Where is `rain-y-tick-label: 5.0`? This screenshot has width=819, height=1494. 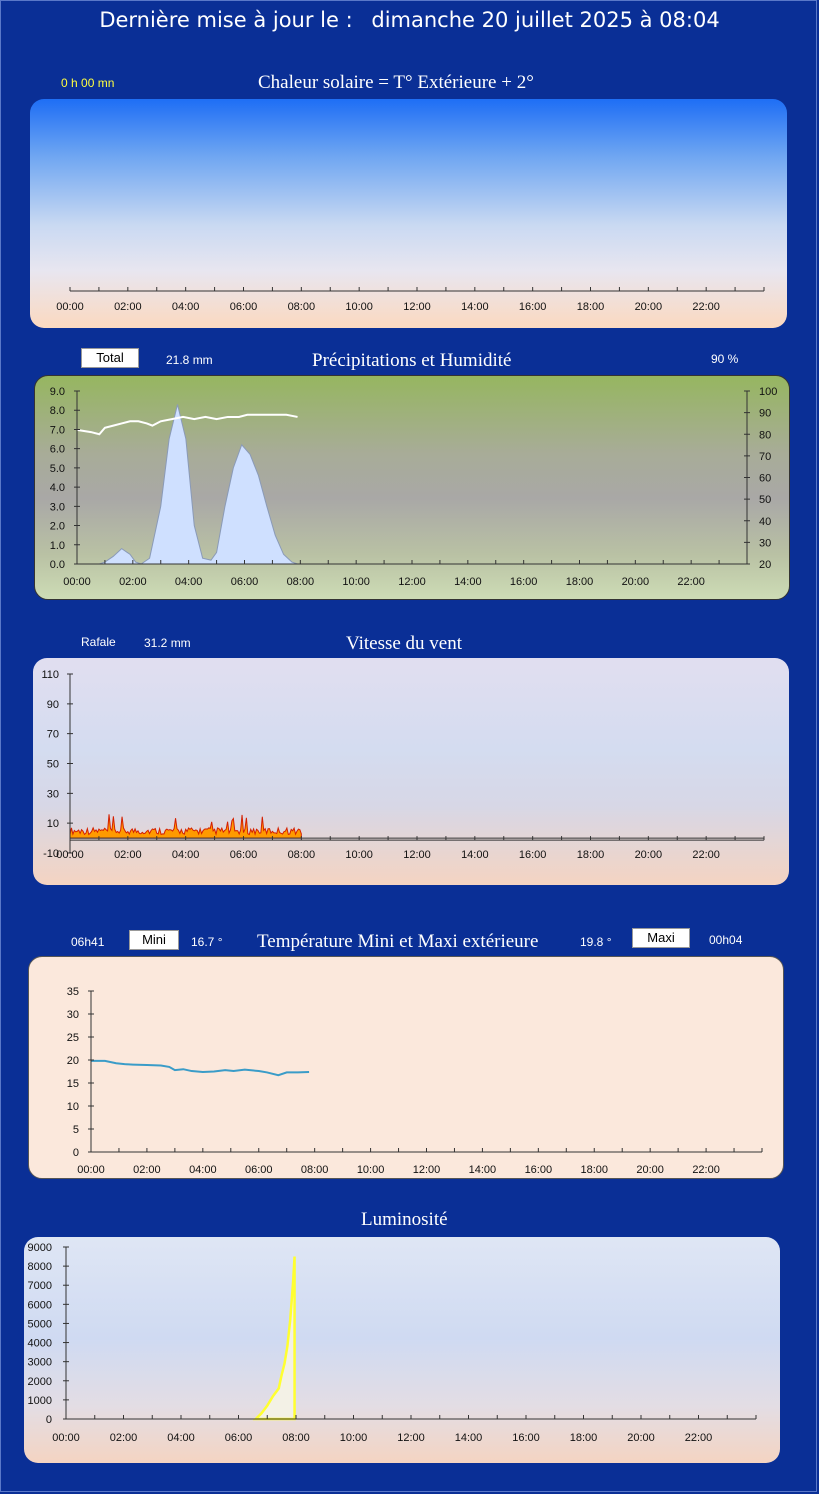 rain-y-tick-label: 5.0 is located at coordinates (57, 469).